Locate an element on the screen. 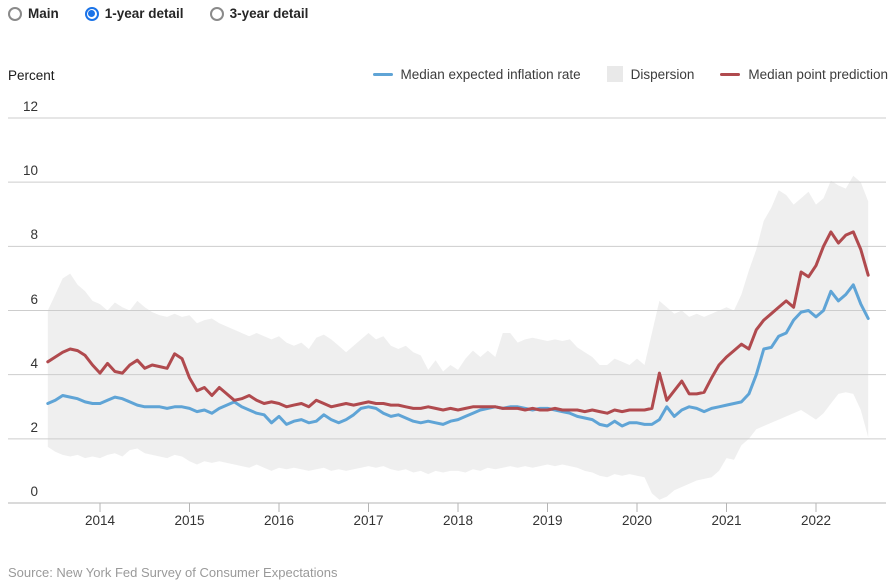 The width and height of the screenshot is (892, 582). y-tick-label-4: 4 is located at coordinates (34, 363).